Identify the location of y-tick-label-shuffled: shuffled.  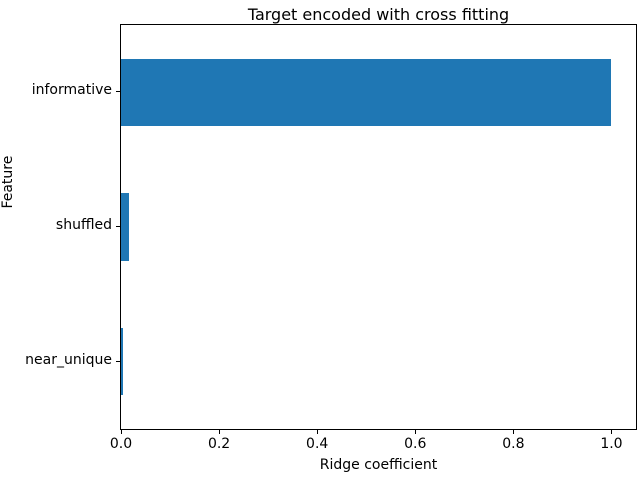
(83, 225).